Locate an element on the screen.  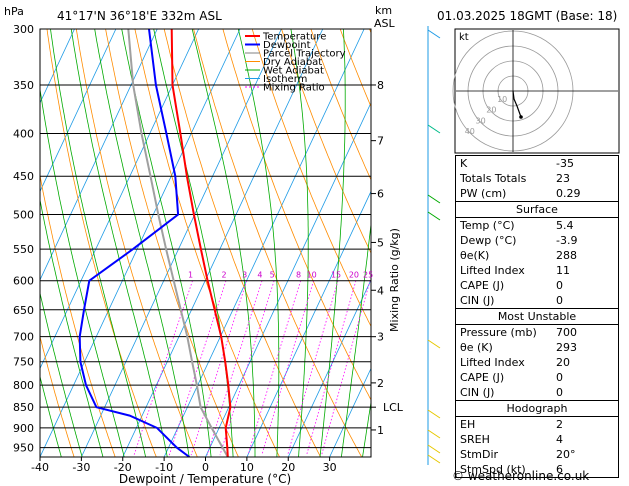
pressure-tick-label: 450 is located at coordinates (23, 176).